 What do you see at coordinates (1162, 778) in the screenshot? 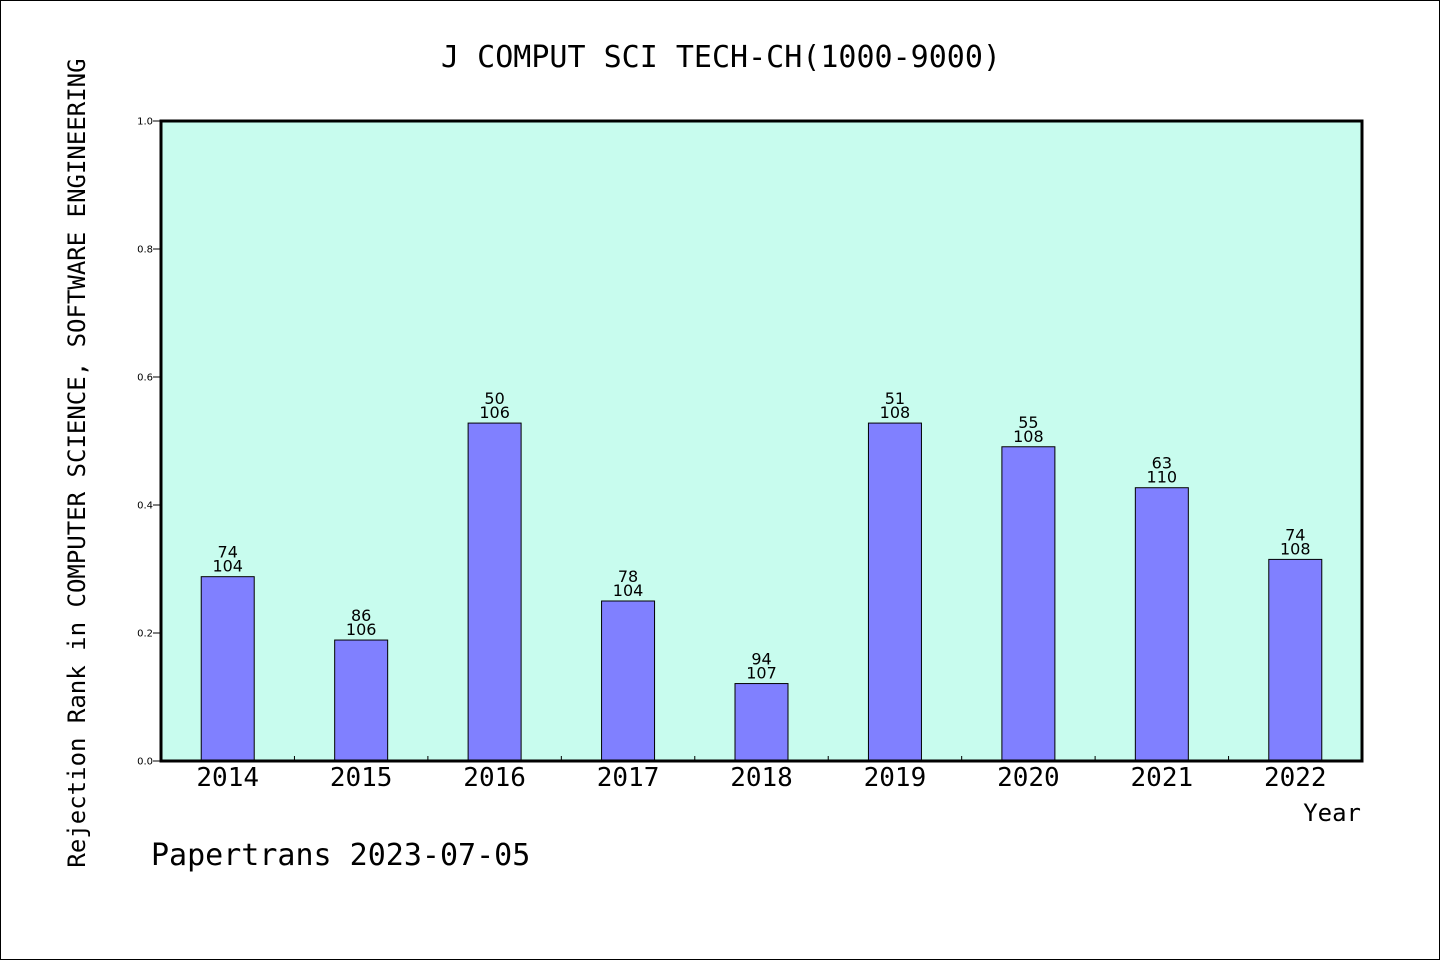
I see `x-tick-label: 2021` at bounding box center [1162, 778].